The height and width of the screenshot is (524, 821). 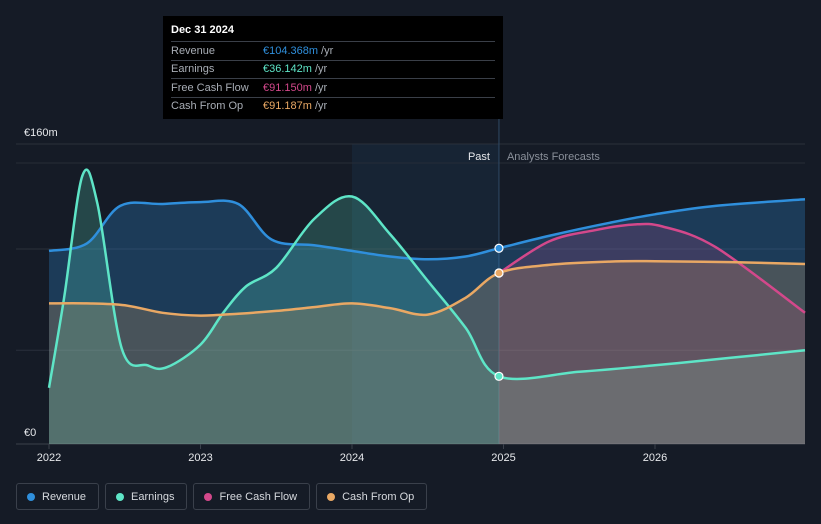 I want to click on legend-item-earnings: Earnings, so click(x=146, y=496).